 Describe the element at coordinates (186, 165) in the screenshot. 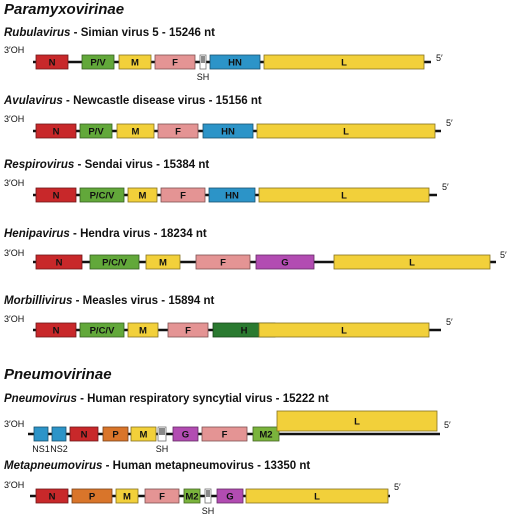

I see `genome-length: 15384 nt` at that location.